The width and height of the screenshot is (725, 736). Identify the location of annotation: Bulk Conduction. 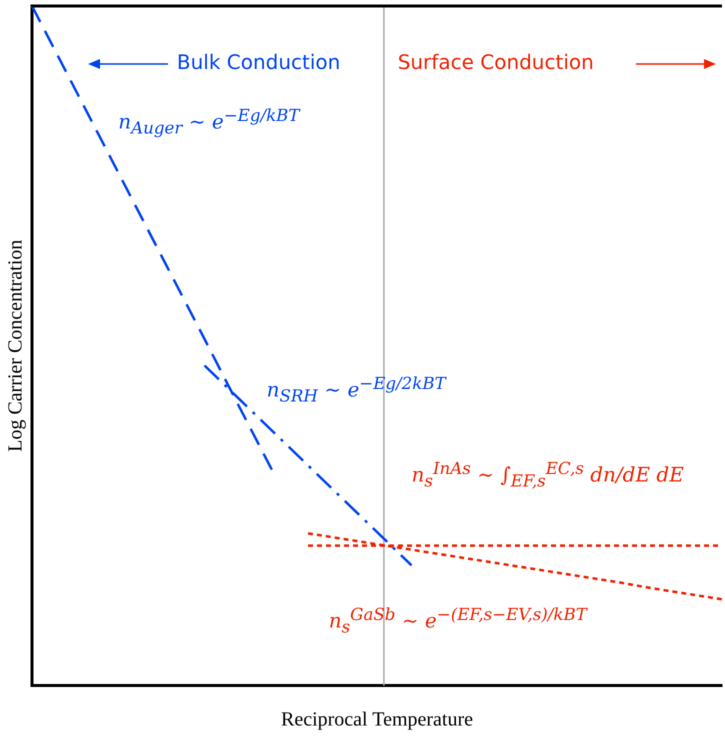
(258, 62).